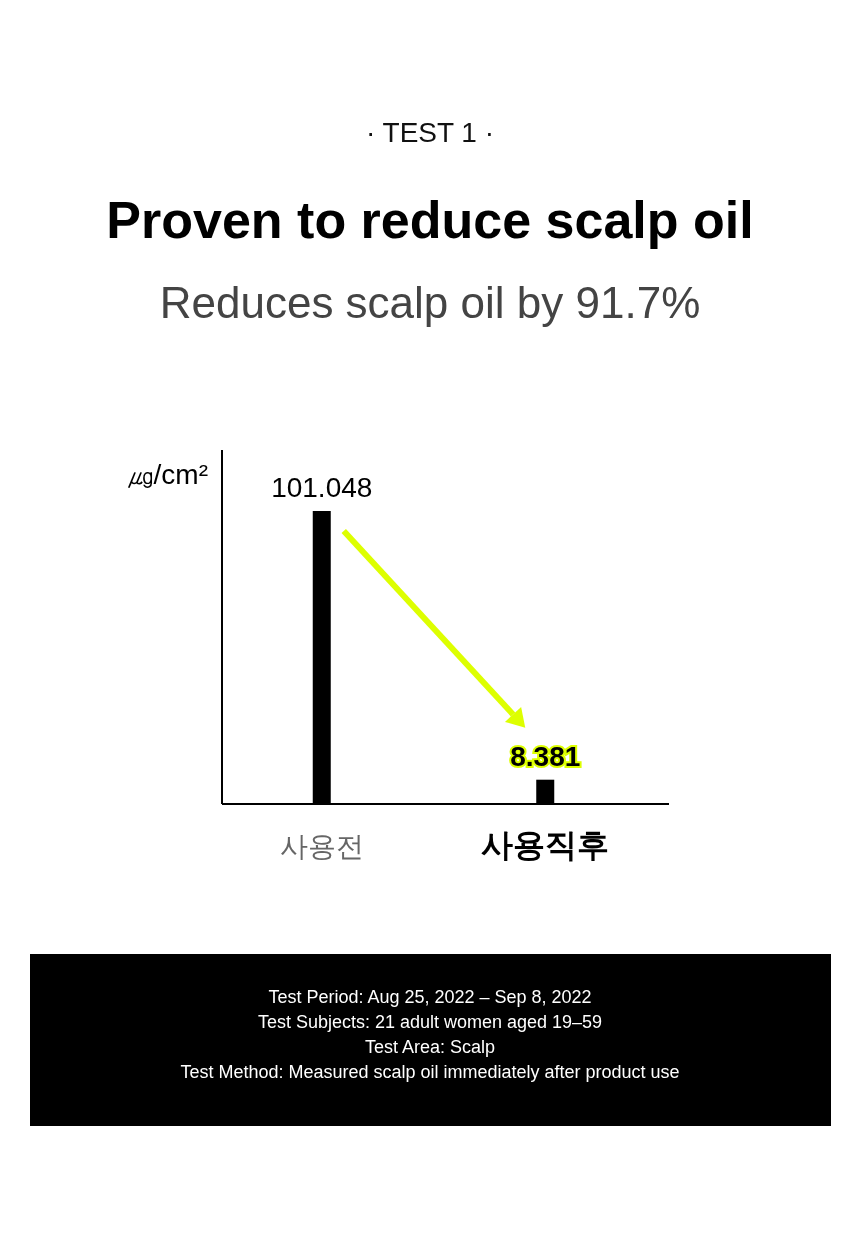 The height and width of the screenshot is (1249, 860). I want to click on text: Test Period: Aug 25, 2022 – Sep 8, 2022, so click(430, 996).